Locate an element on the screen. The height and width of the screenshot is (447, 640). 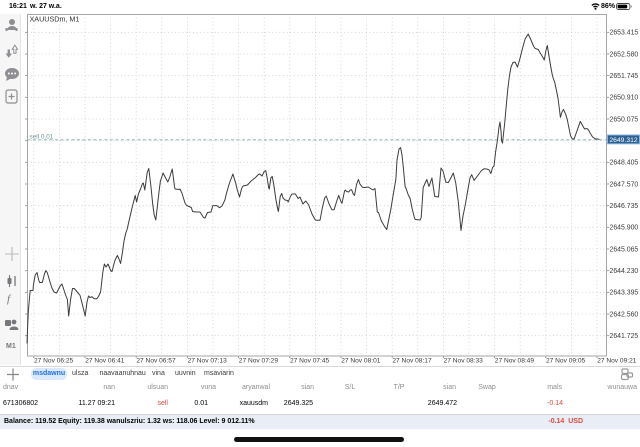
svg-text: 27 Nov 06:57 is located at coordinates (156, 361).